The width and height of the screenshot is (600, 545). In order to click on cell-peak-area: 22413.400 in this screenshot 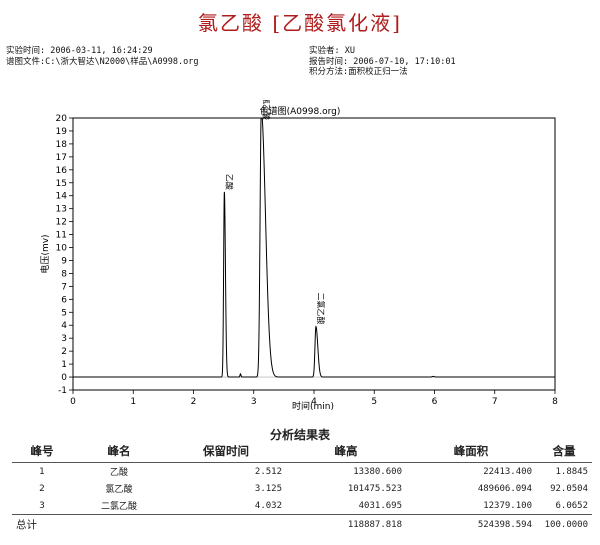, I will do `click(507, 471)`.